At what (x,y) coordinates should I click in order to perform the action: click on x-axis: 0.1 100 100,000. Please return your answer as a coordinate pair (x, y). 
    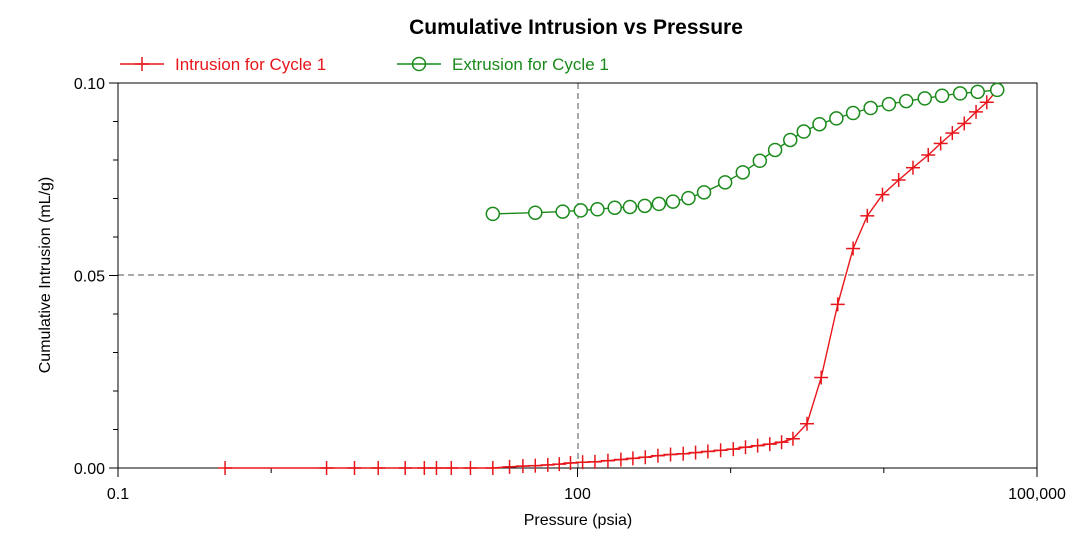
    Looking at the image, I should click on (586, 485).